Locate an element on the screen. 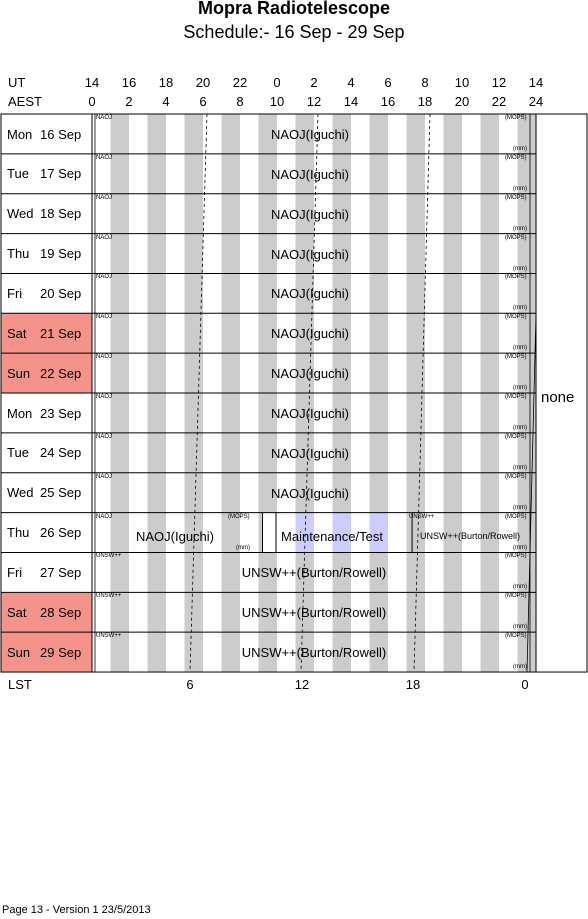 The height and width of the screenshot is (919, 588). day-label: Fri 27 Sep is located at coordinates (45, 572).